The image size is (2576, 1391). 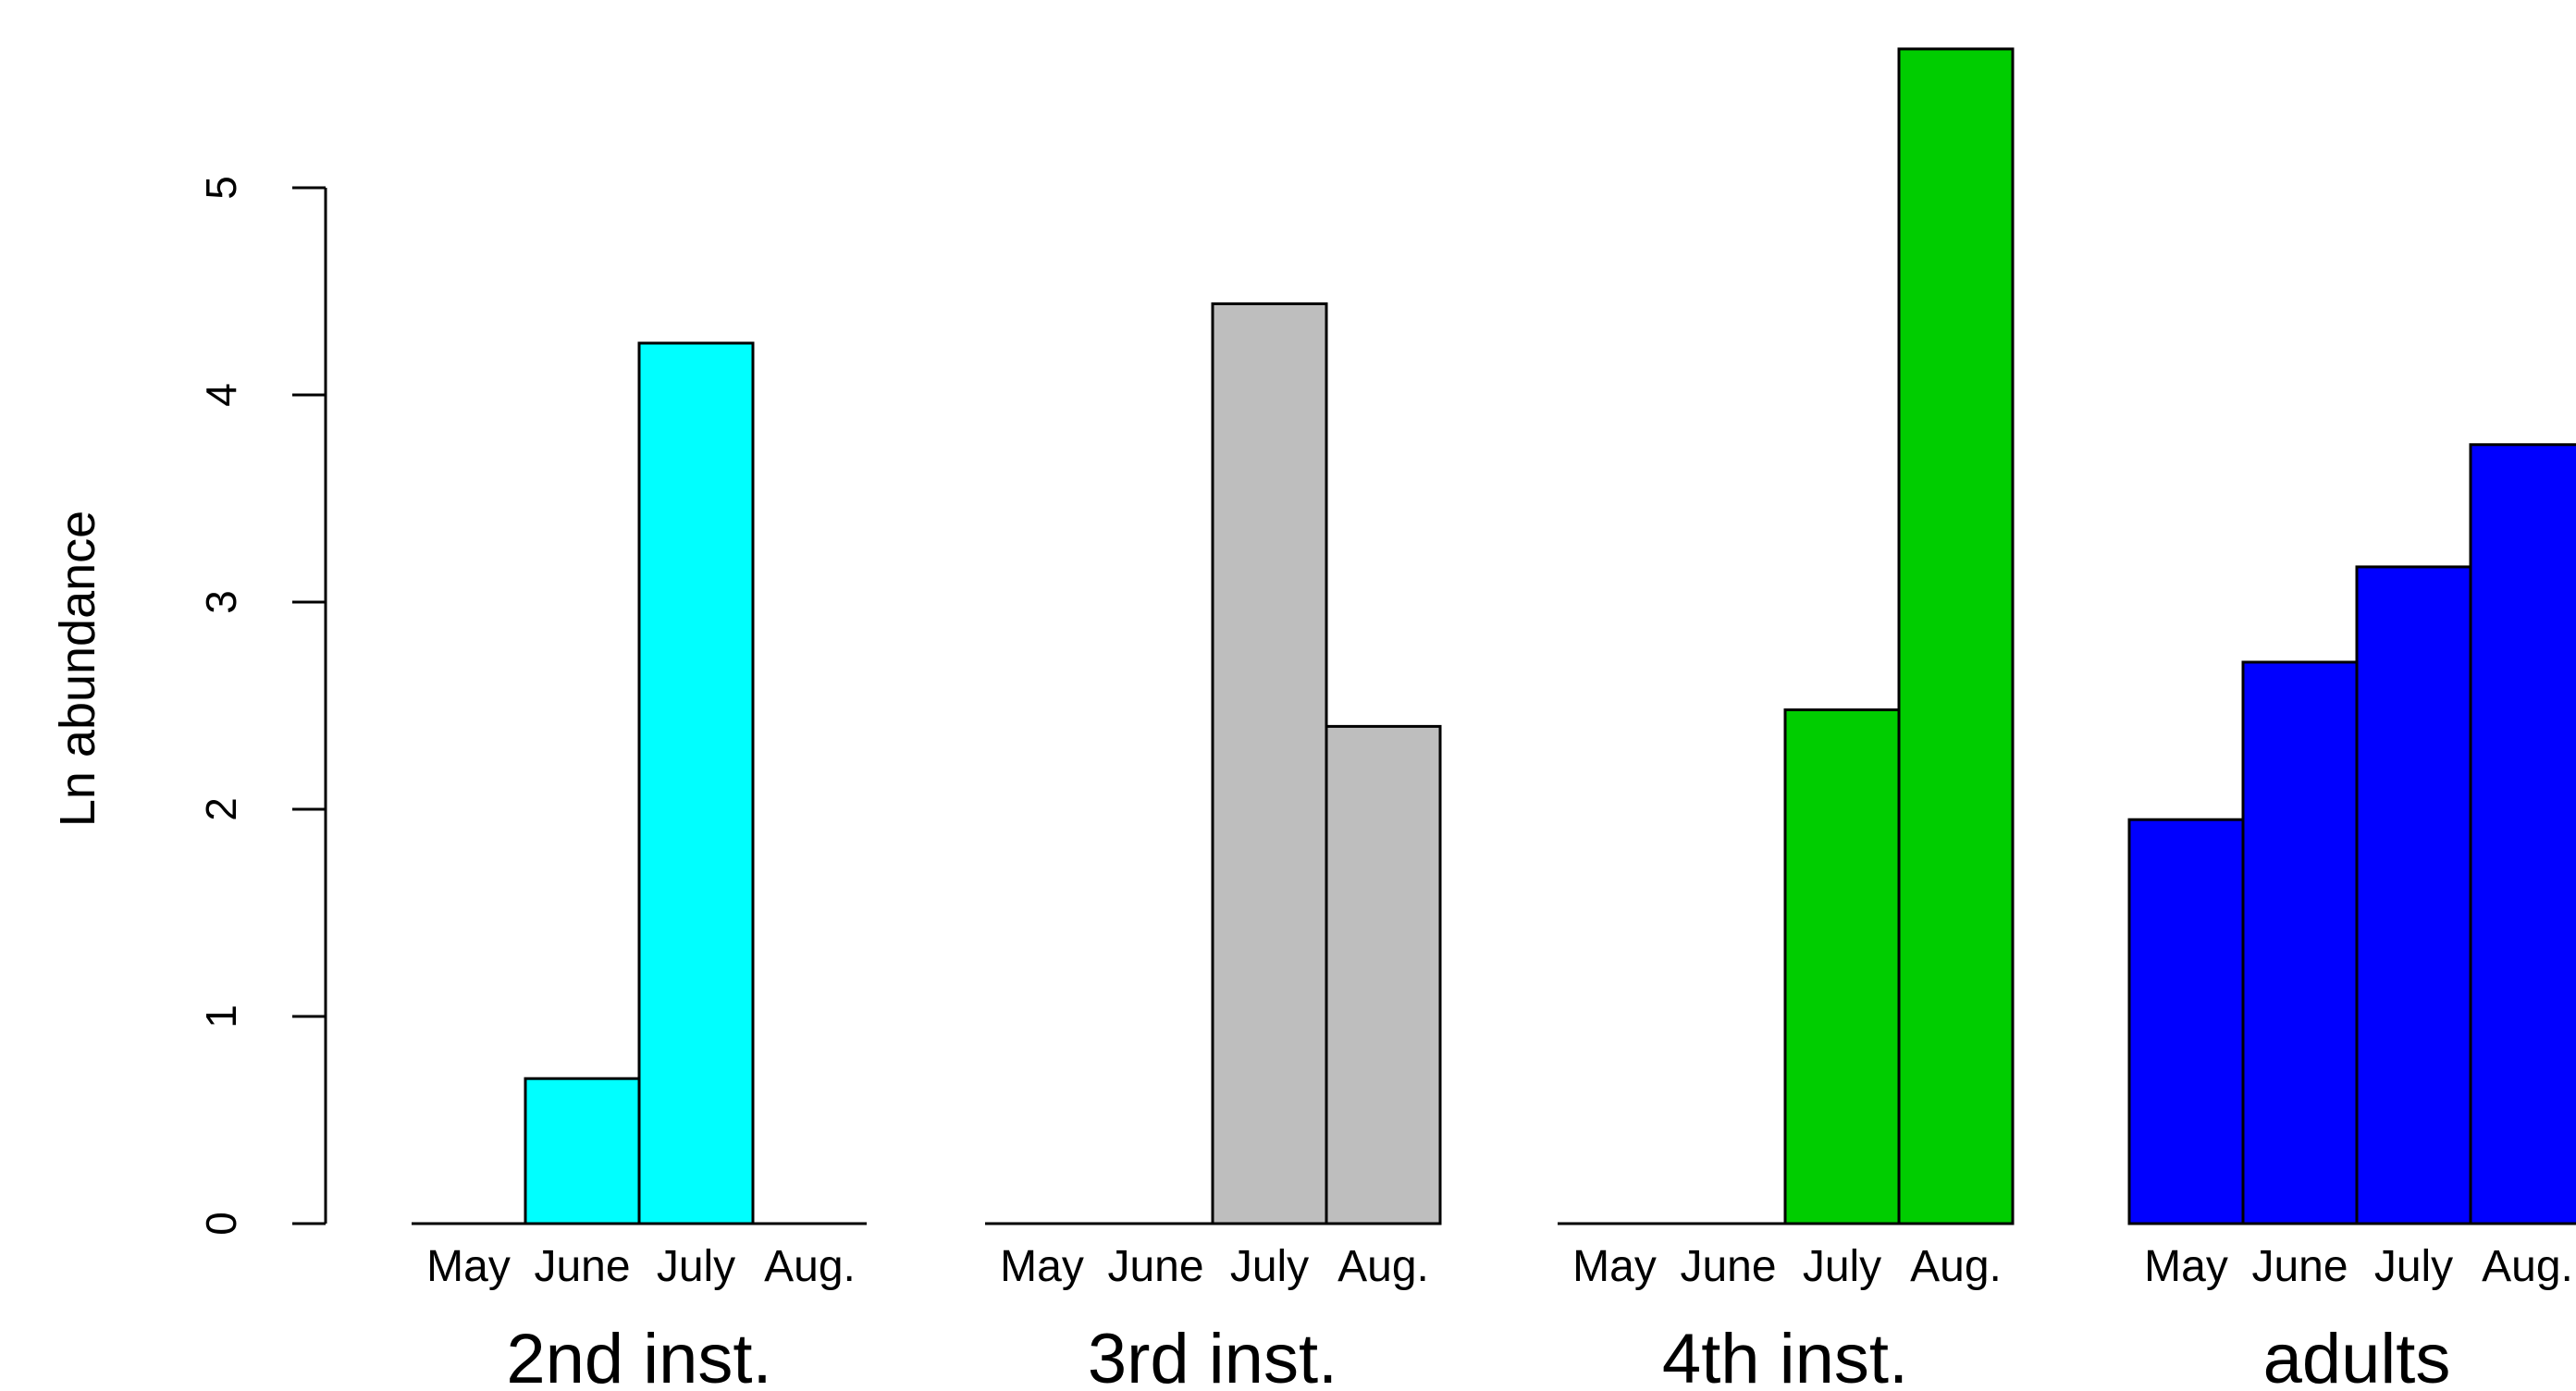 What do you see at coordinates (221, 602) in the screenshot?
I see `y-tick-label: 3` at bounding box center [221, 602].